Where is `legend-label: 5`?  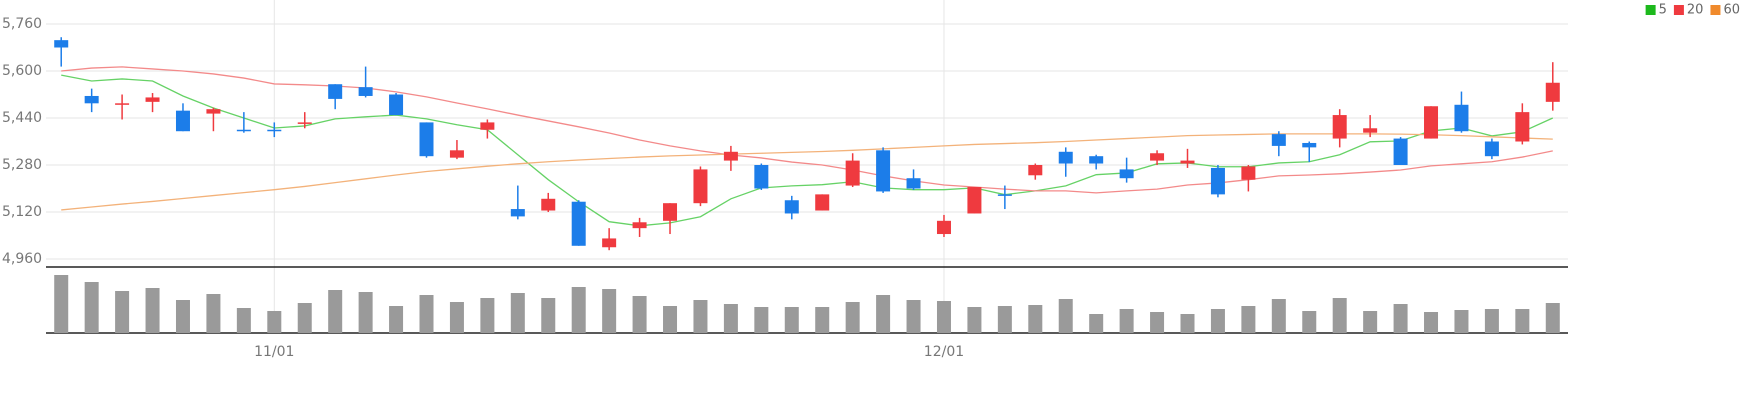 legend-label: 5 is located at coordinates (1663, 10).